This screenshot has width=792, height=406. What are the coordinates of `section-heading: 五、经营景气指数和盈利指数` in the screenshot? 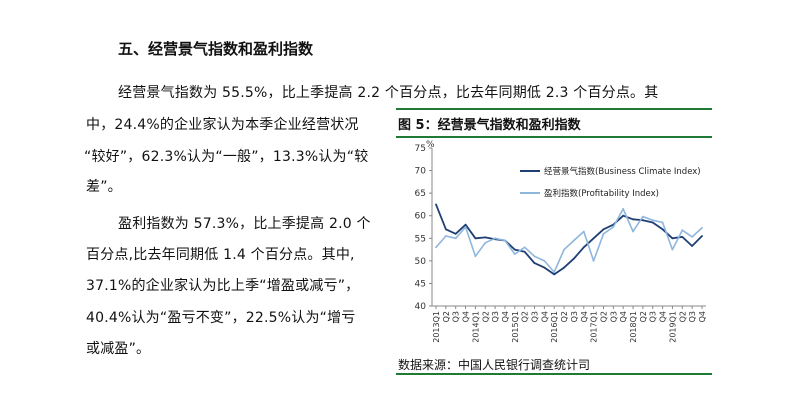 It's located at (216, 49).